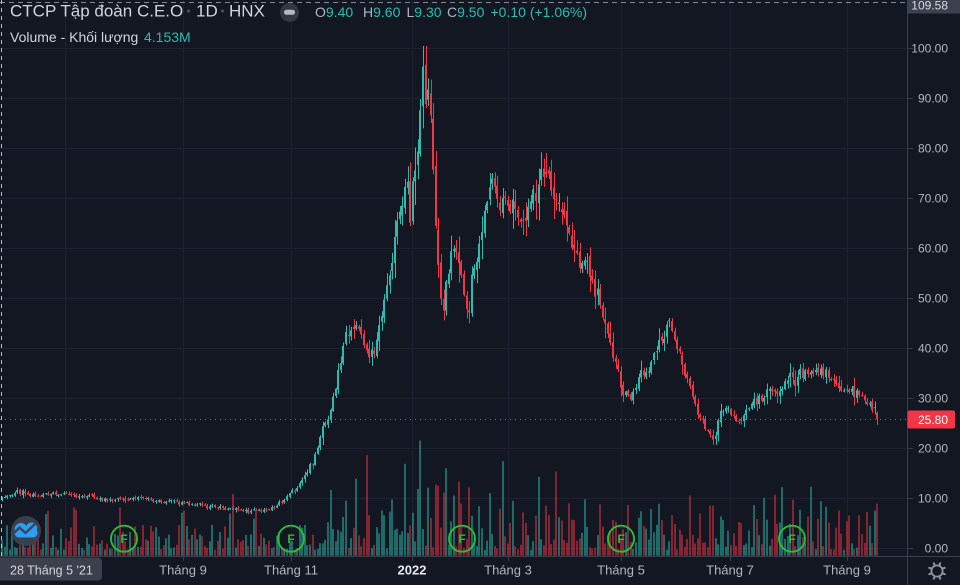  Describe the element at coordinates (933, 98) in the screenshot. I see `svg-text: 90.00` at that location.